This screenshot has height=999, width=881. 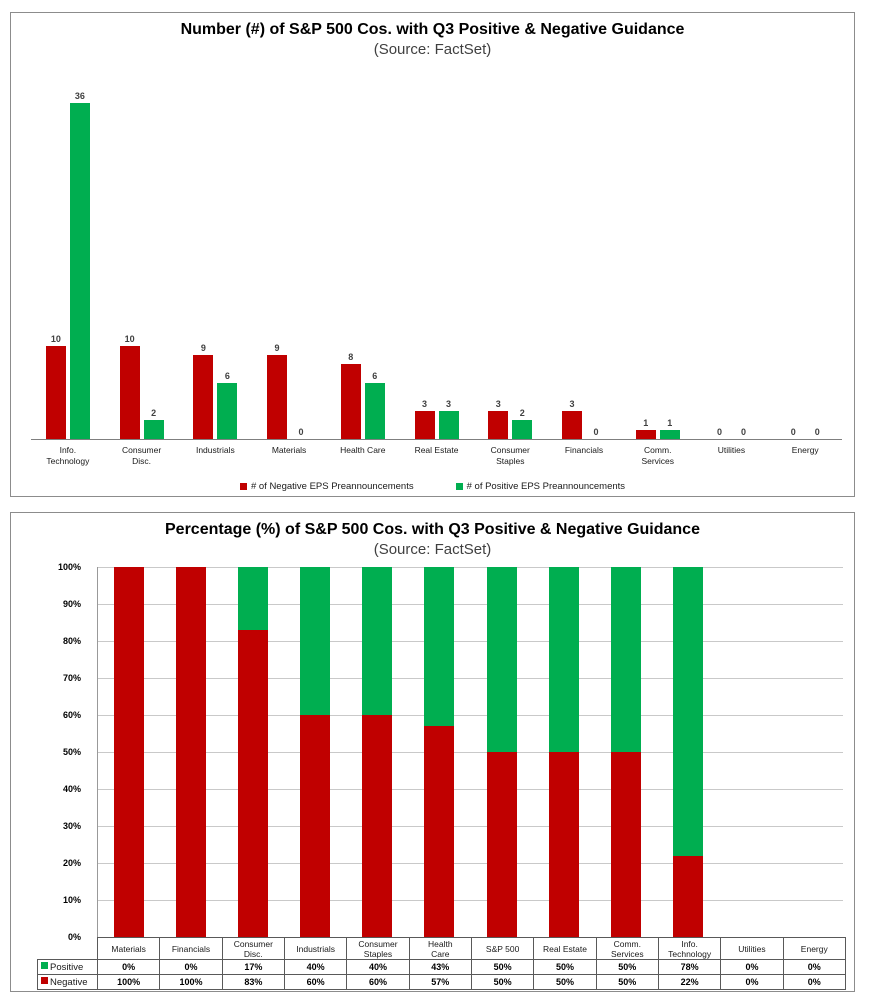 What do you see at coordinates (253, 948) in the screenshot?
I see `table-header-cell: Consumer Disc.` at bounding box center [253, 948].